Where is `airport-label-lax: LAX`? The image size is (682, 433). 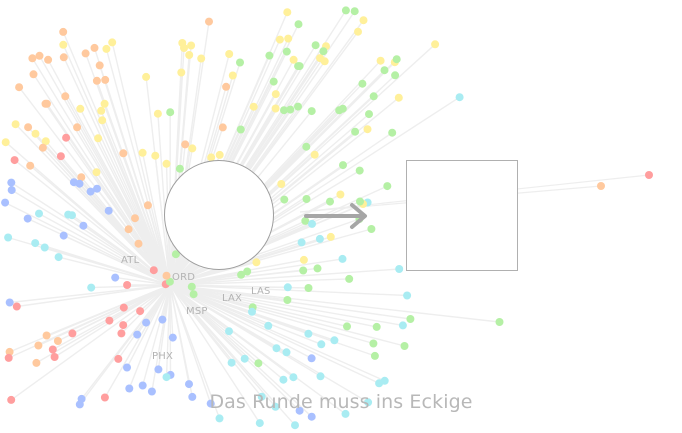
airport-label-lax: LAX is located at coordinates (232, 298).